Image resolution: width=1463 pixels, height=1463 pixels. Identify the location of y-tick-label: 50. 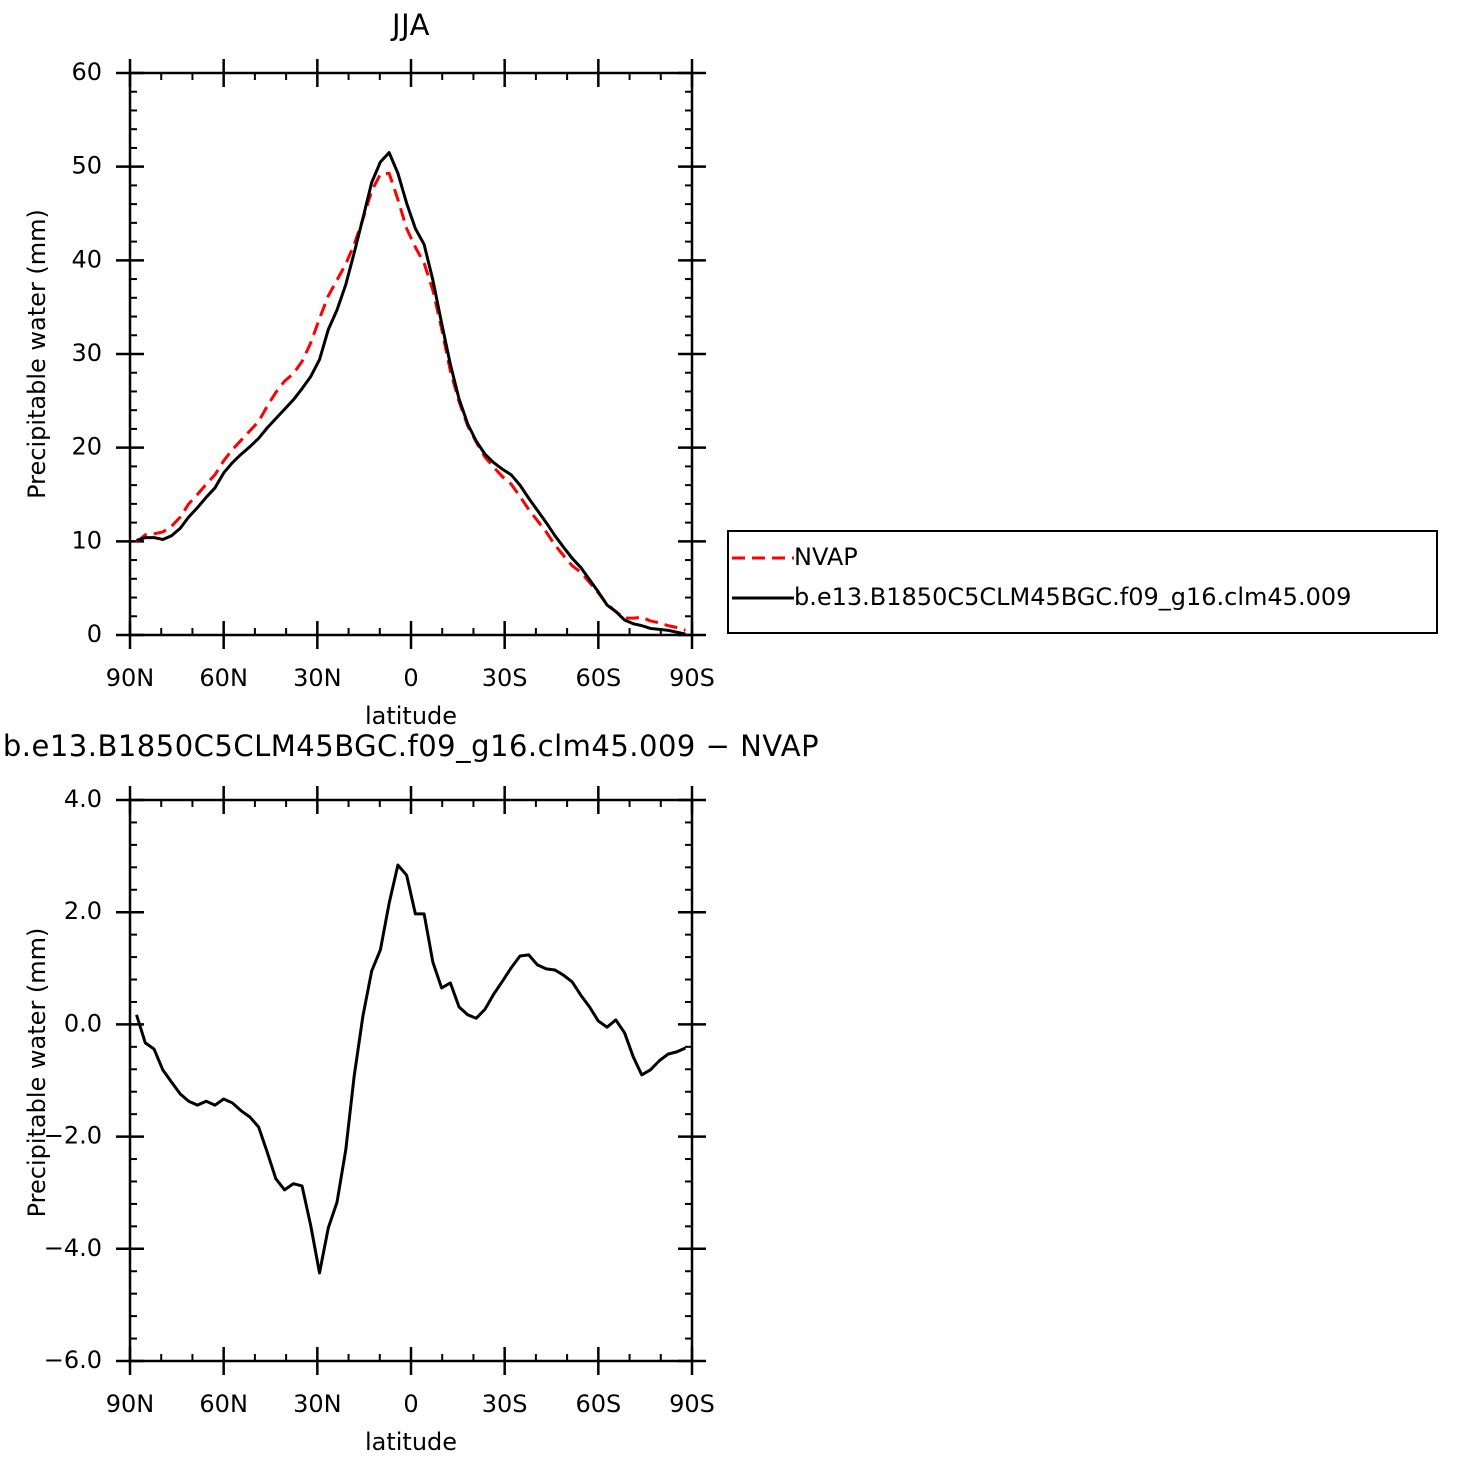
(86, 166).